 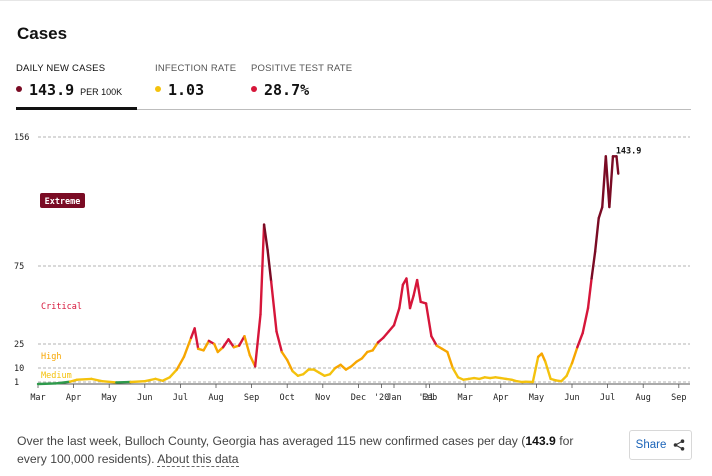 I want to click on tab-label: DAILY NEW CASES, so click(x=61, y=68).